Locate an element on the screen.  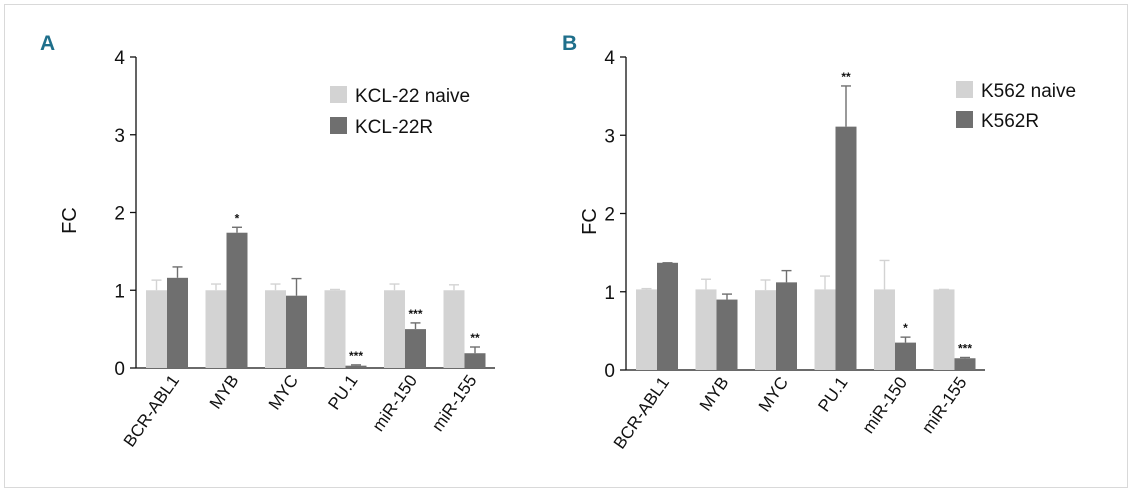
panel-label: B is located at coordinates (569, 43).